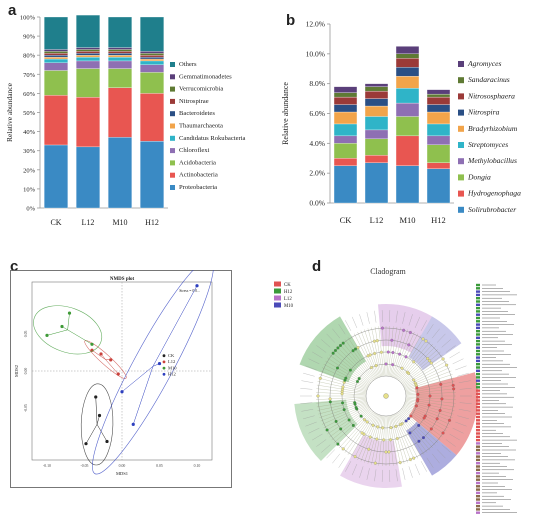  I want to click on legend-label: L12, so click(171, 361).